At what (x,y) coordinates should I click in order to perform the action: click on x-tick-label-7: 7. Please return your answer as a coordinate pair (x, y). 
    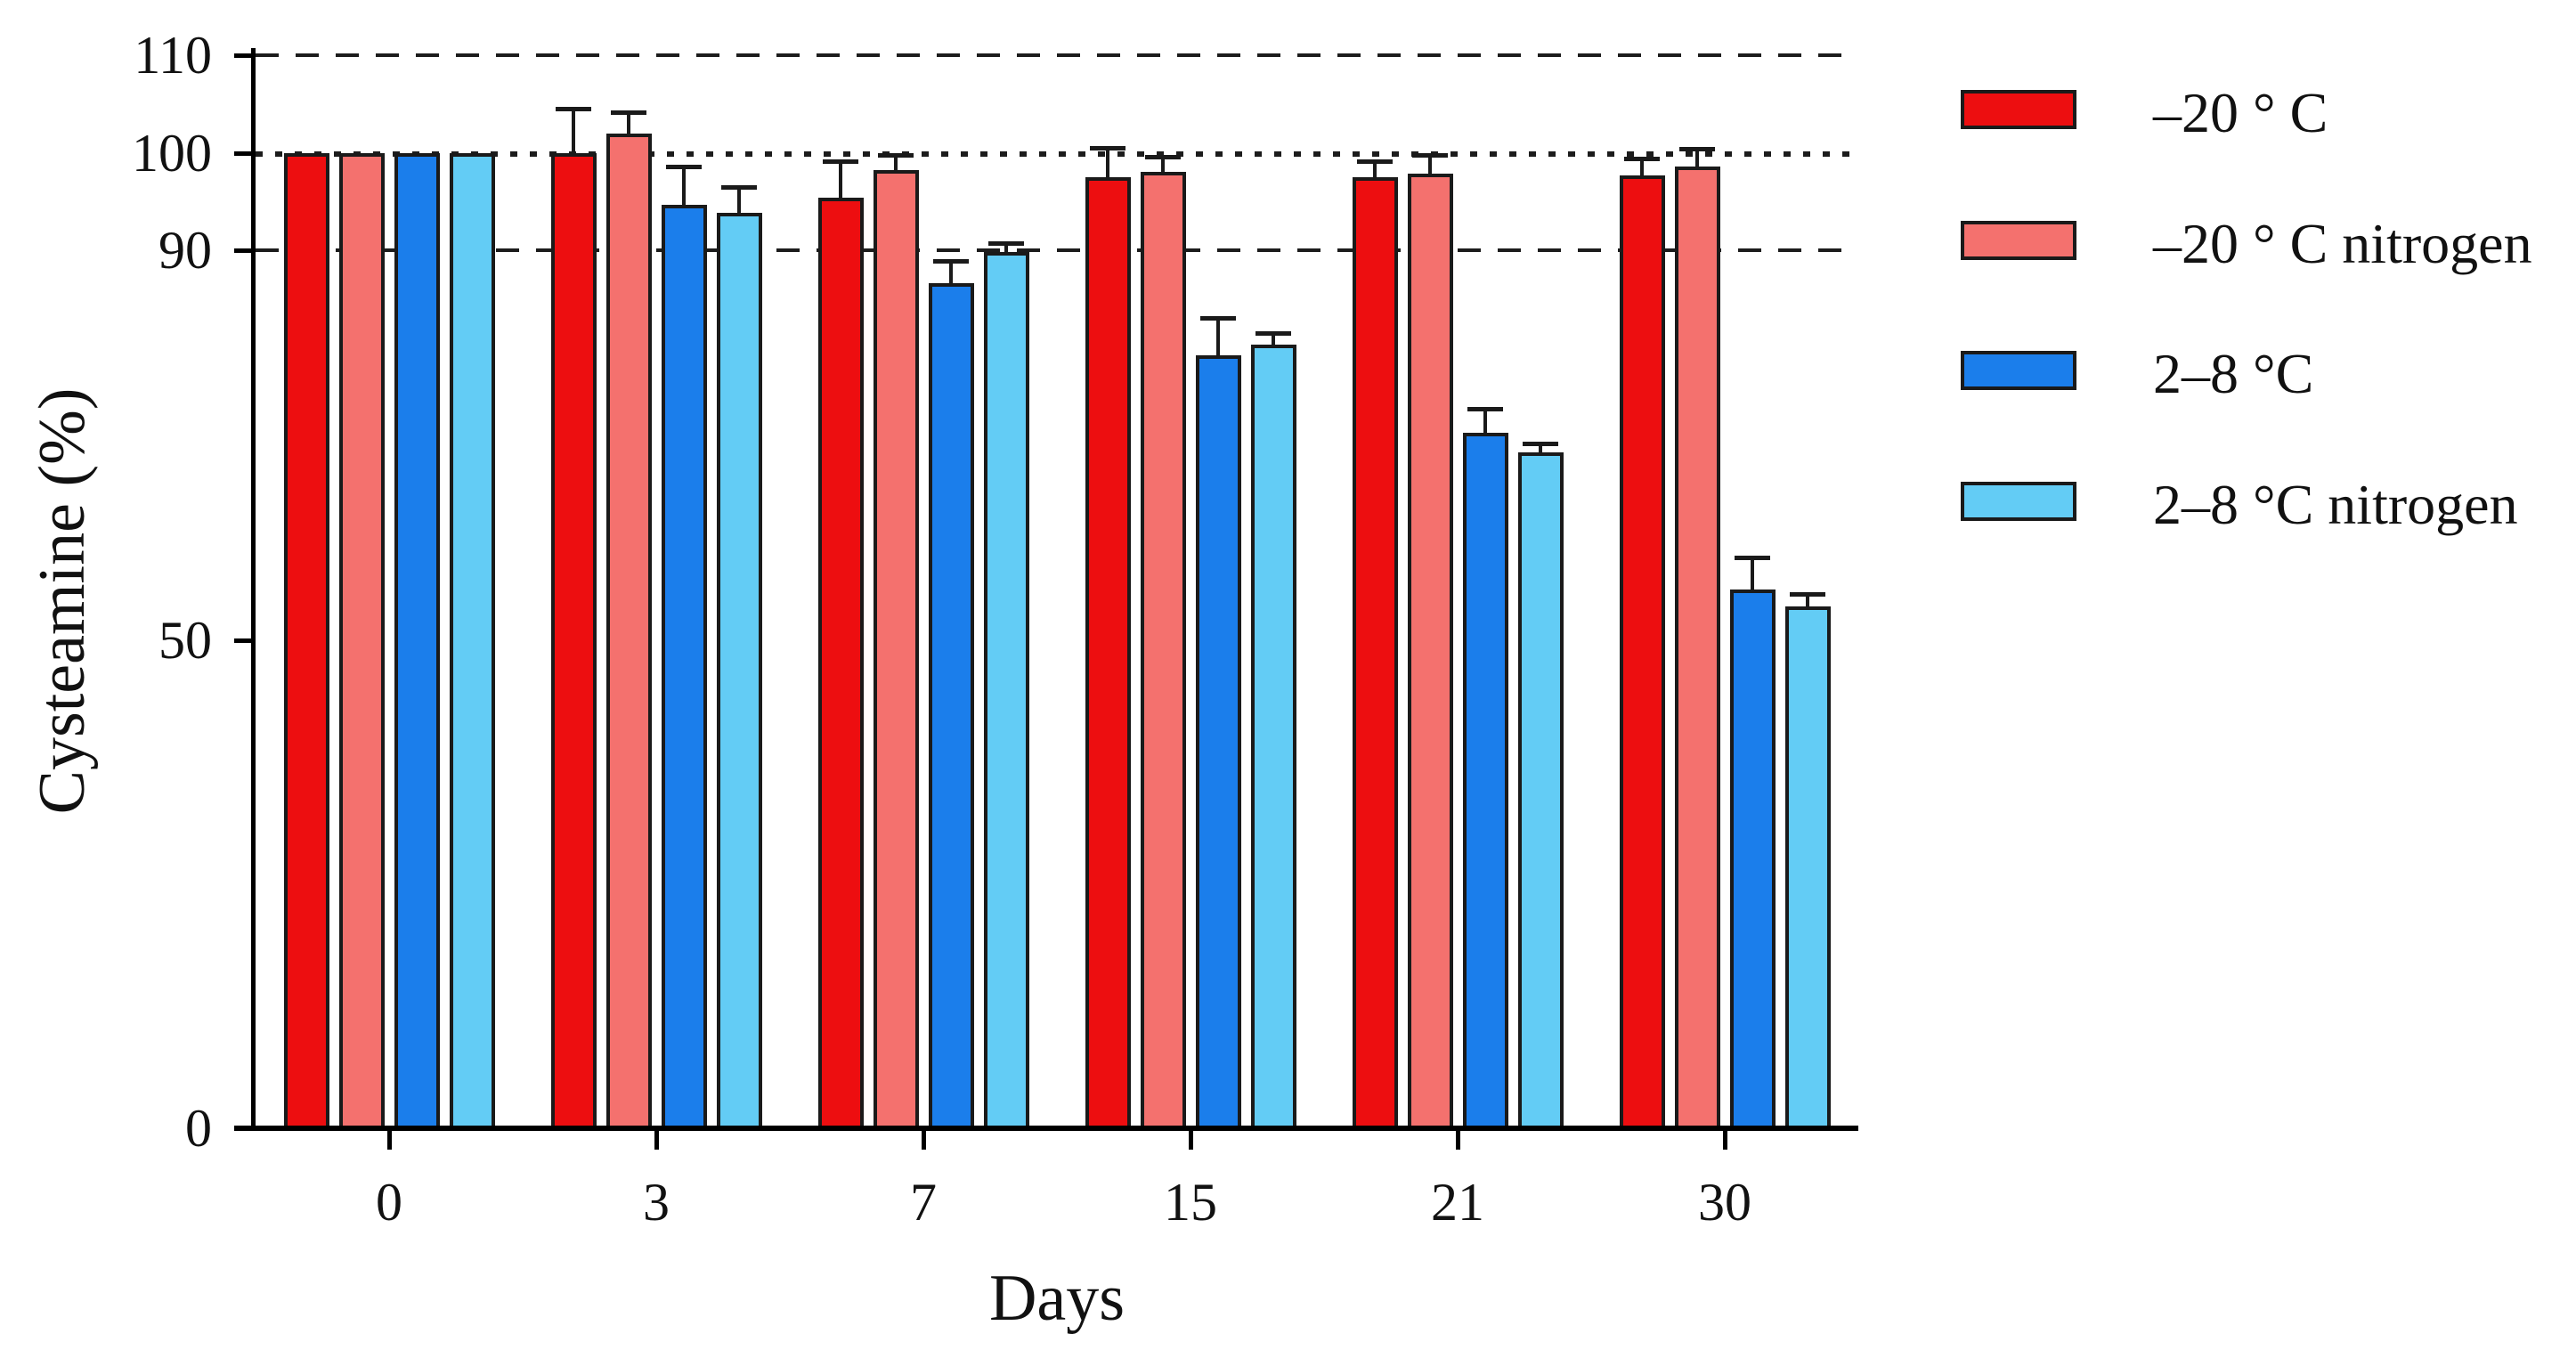
    Looking at the image, I should click on (923, 1202).